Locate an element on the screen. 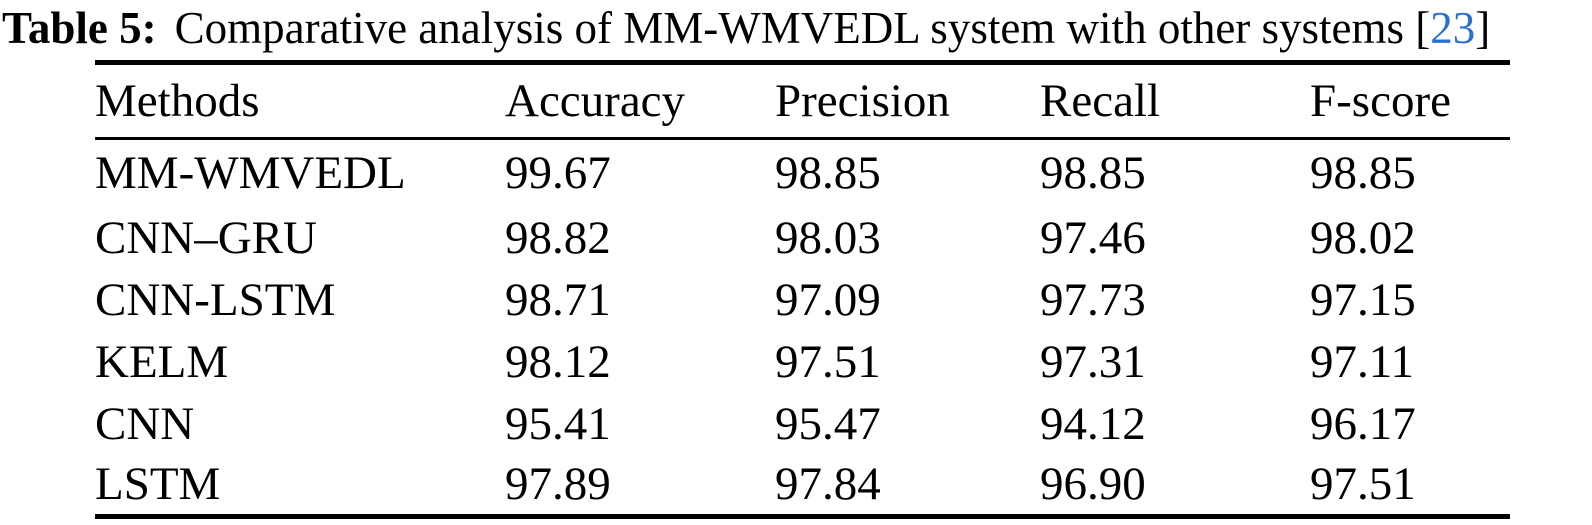 The height and width of the screenshot is (525, 1592). cell-precision: 97.09 is located at coordinates (828, 299).